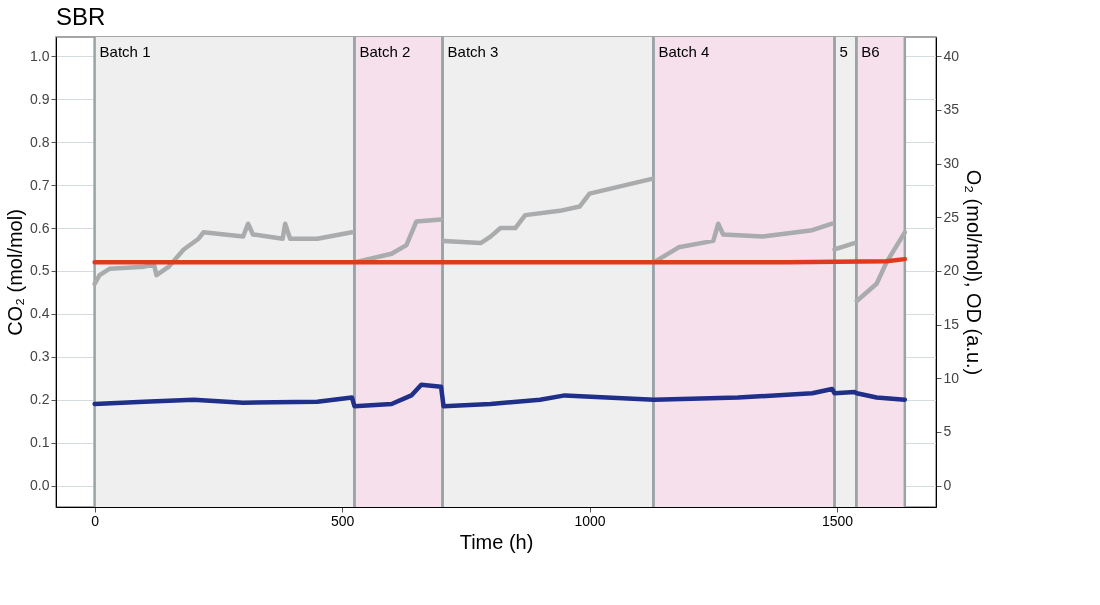 This screenshot has height=605, width=1100. I want to click on x-tick-label: 1000, so click(590, 520).